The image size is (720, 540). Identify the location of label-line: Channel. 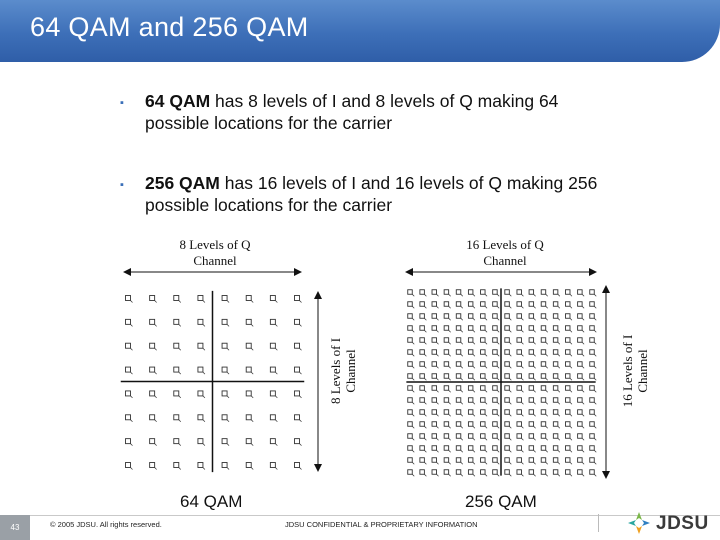
(505, 260).